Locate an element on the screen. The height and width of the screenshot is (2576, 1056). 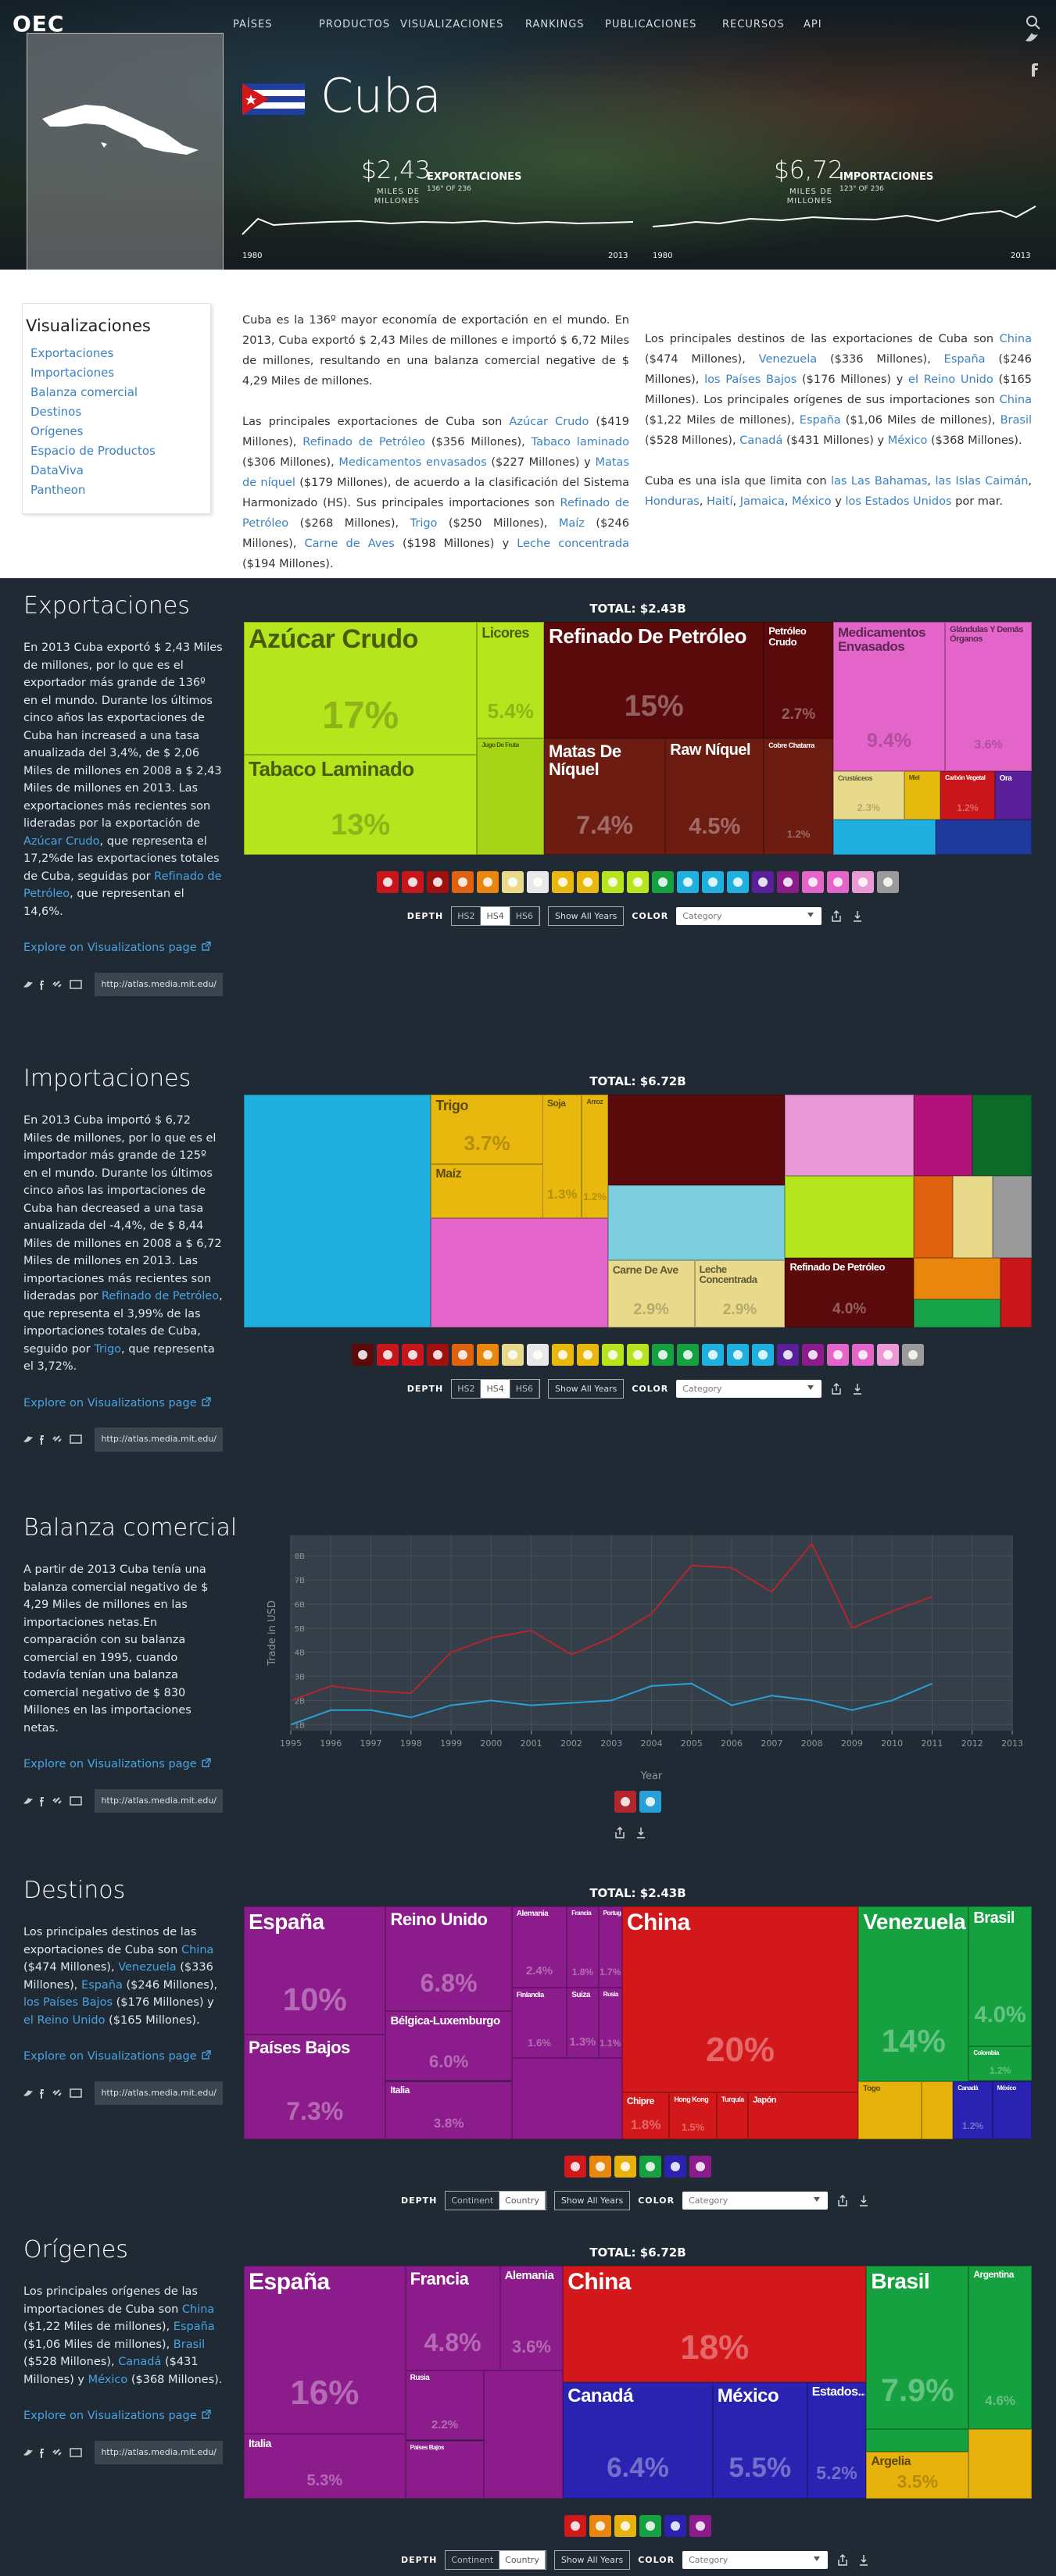
text-link: México is located at coordinates (907, 440).